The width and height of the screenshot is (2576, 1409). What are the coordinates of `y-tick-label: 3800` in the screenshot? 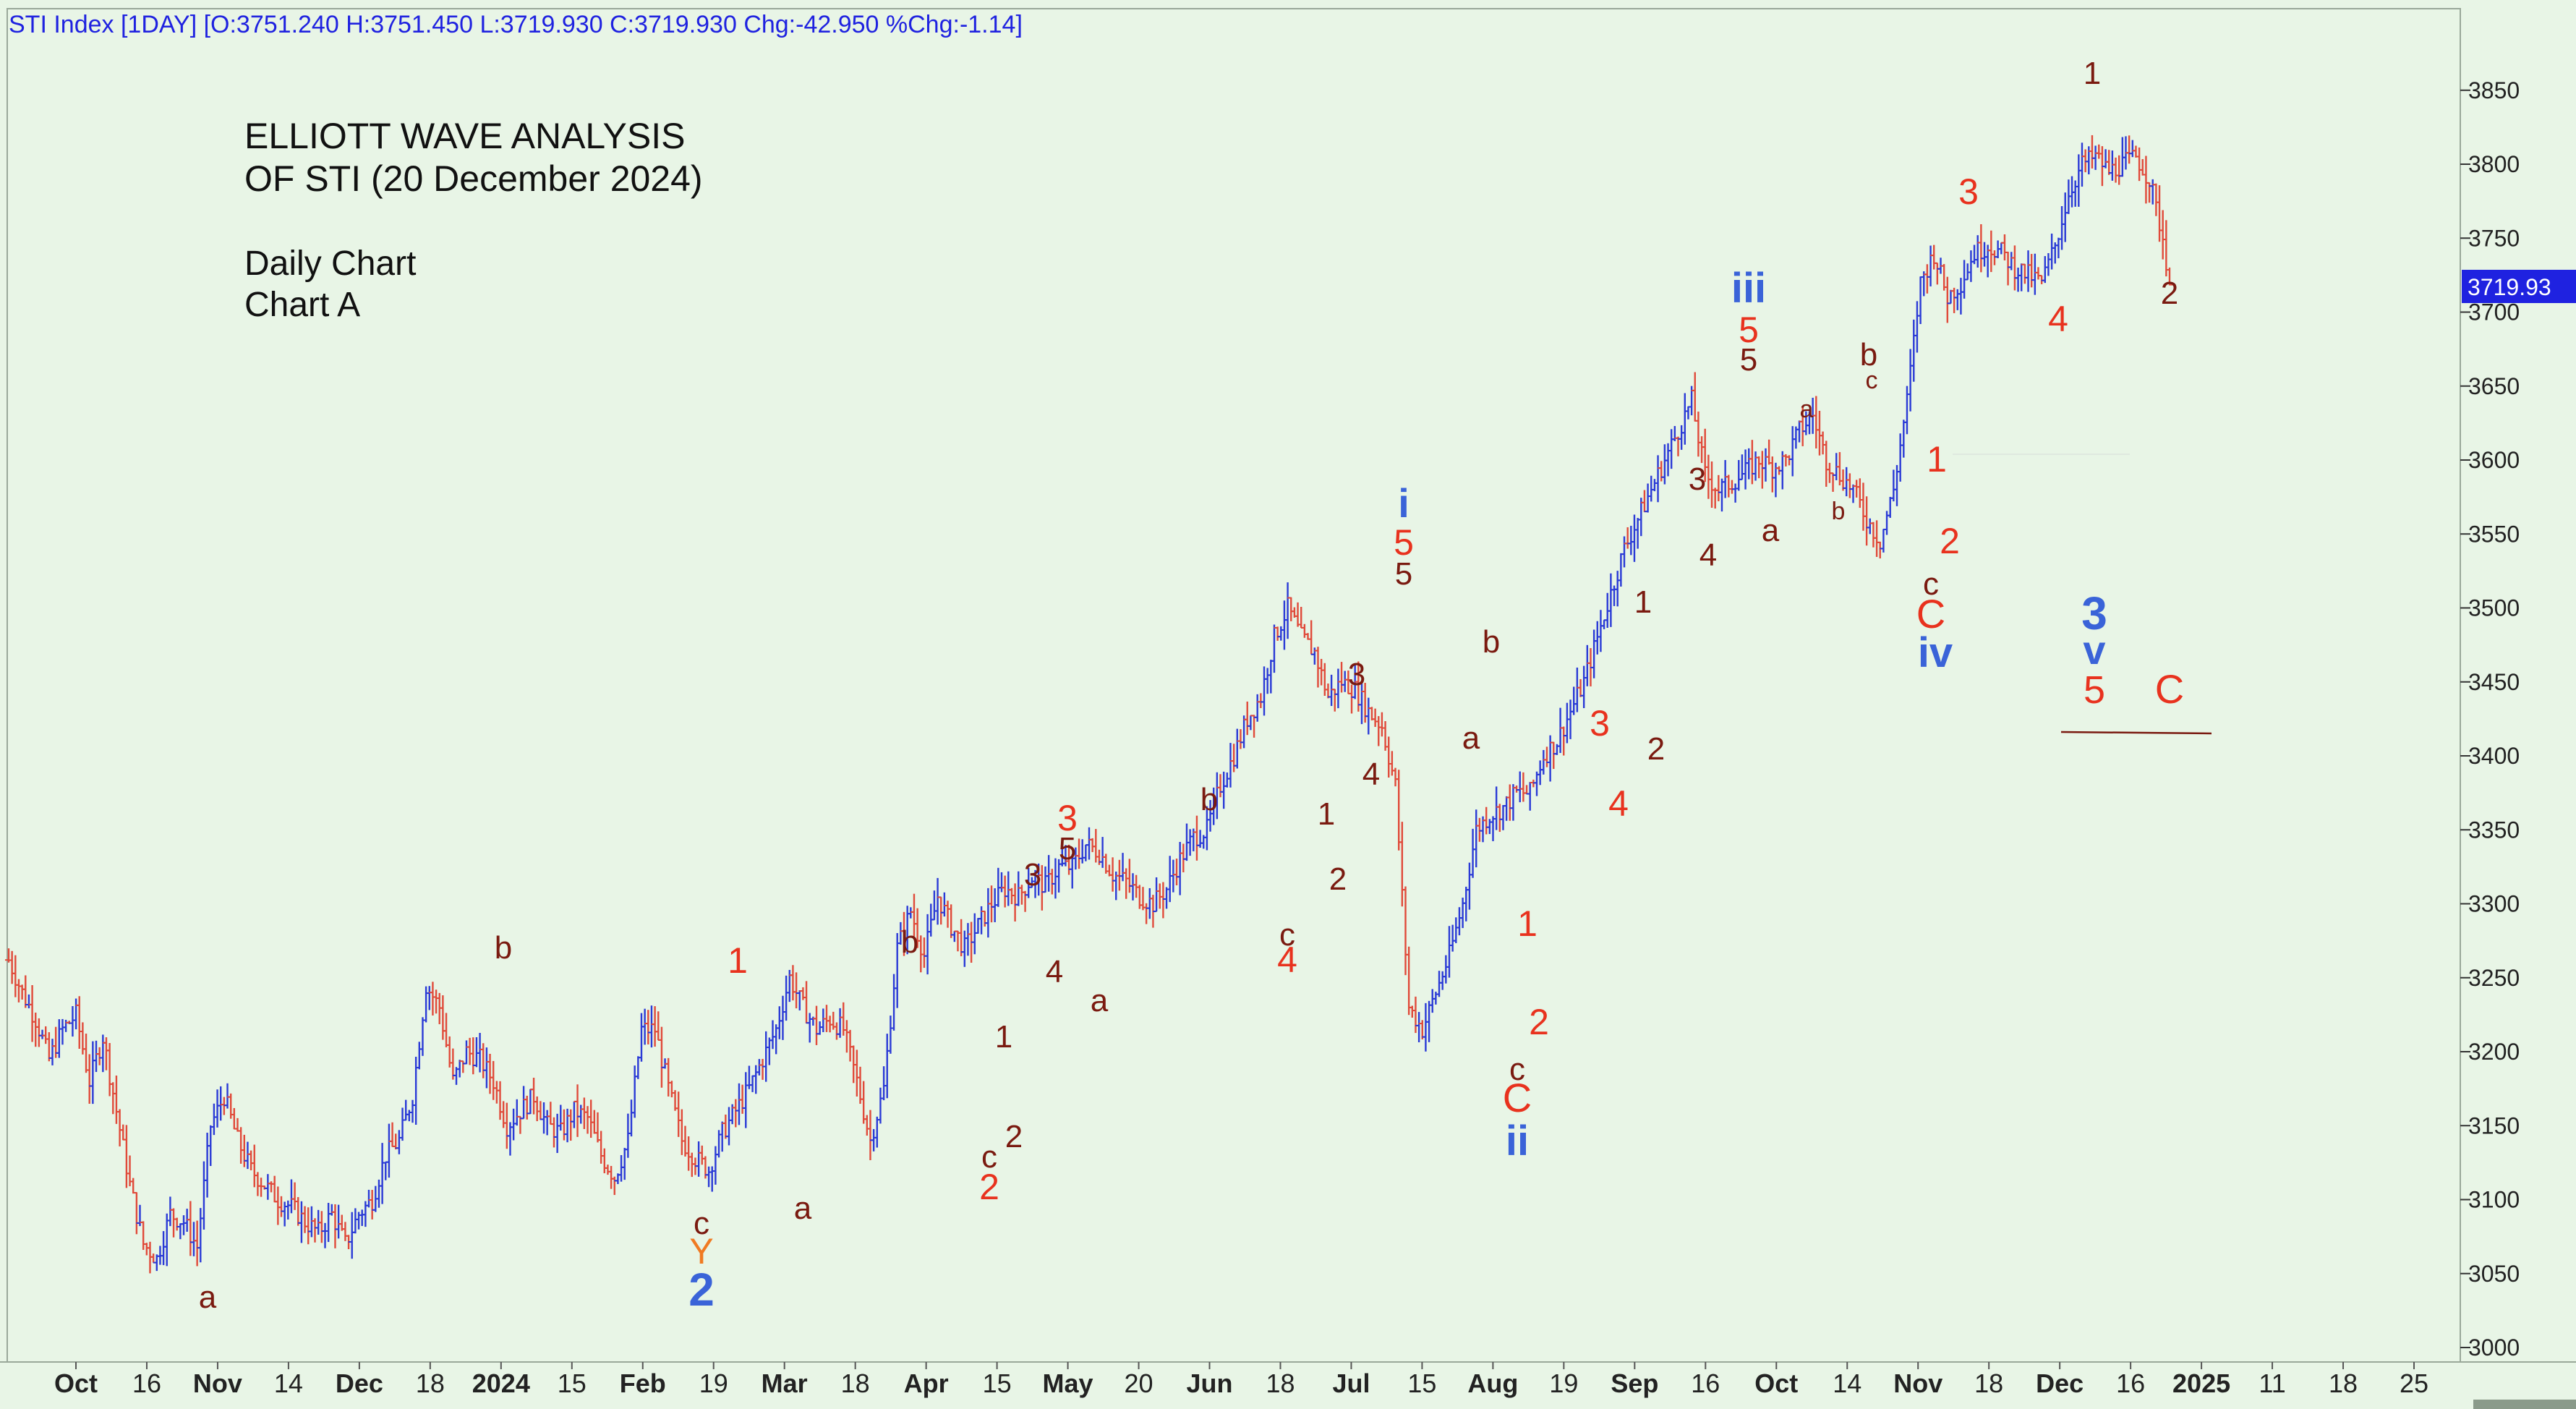 It's located at (2494, 164).